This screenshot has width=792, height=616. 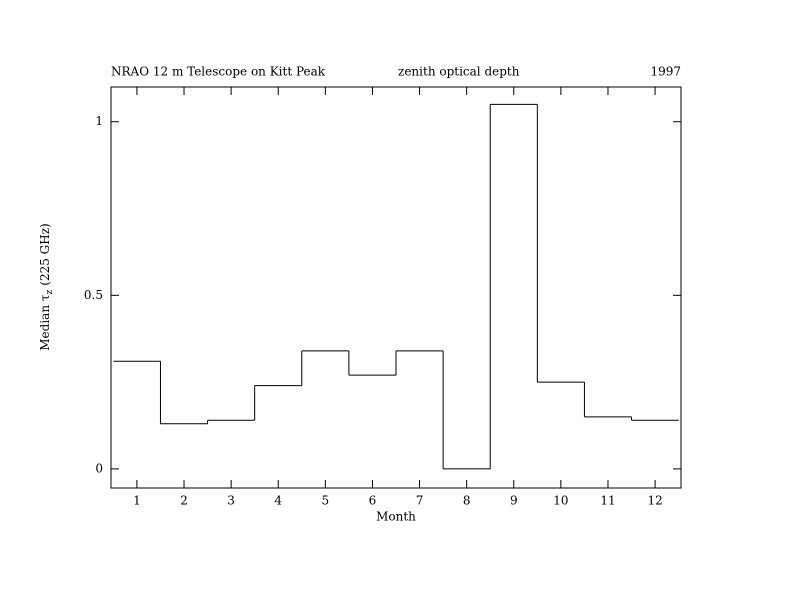 What do you see at coordinates (326, 501) in the screenshot?
I see `x-tick-label: 5` at bounding box center [326, 501].